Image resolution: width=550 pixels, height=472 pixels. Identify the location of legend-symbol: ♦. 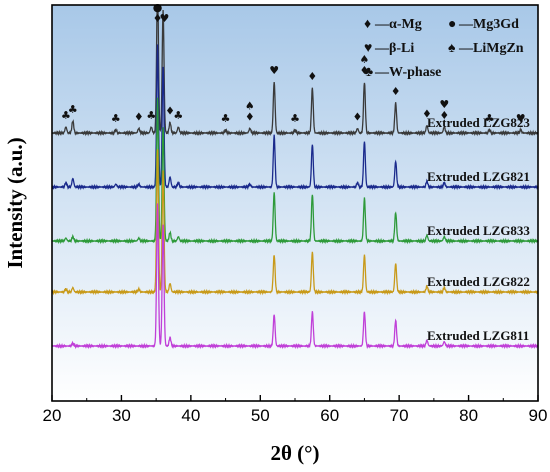
(367, 24).